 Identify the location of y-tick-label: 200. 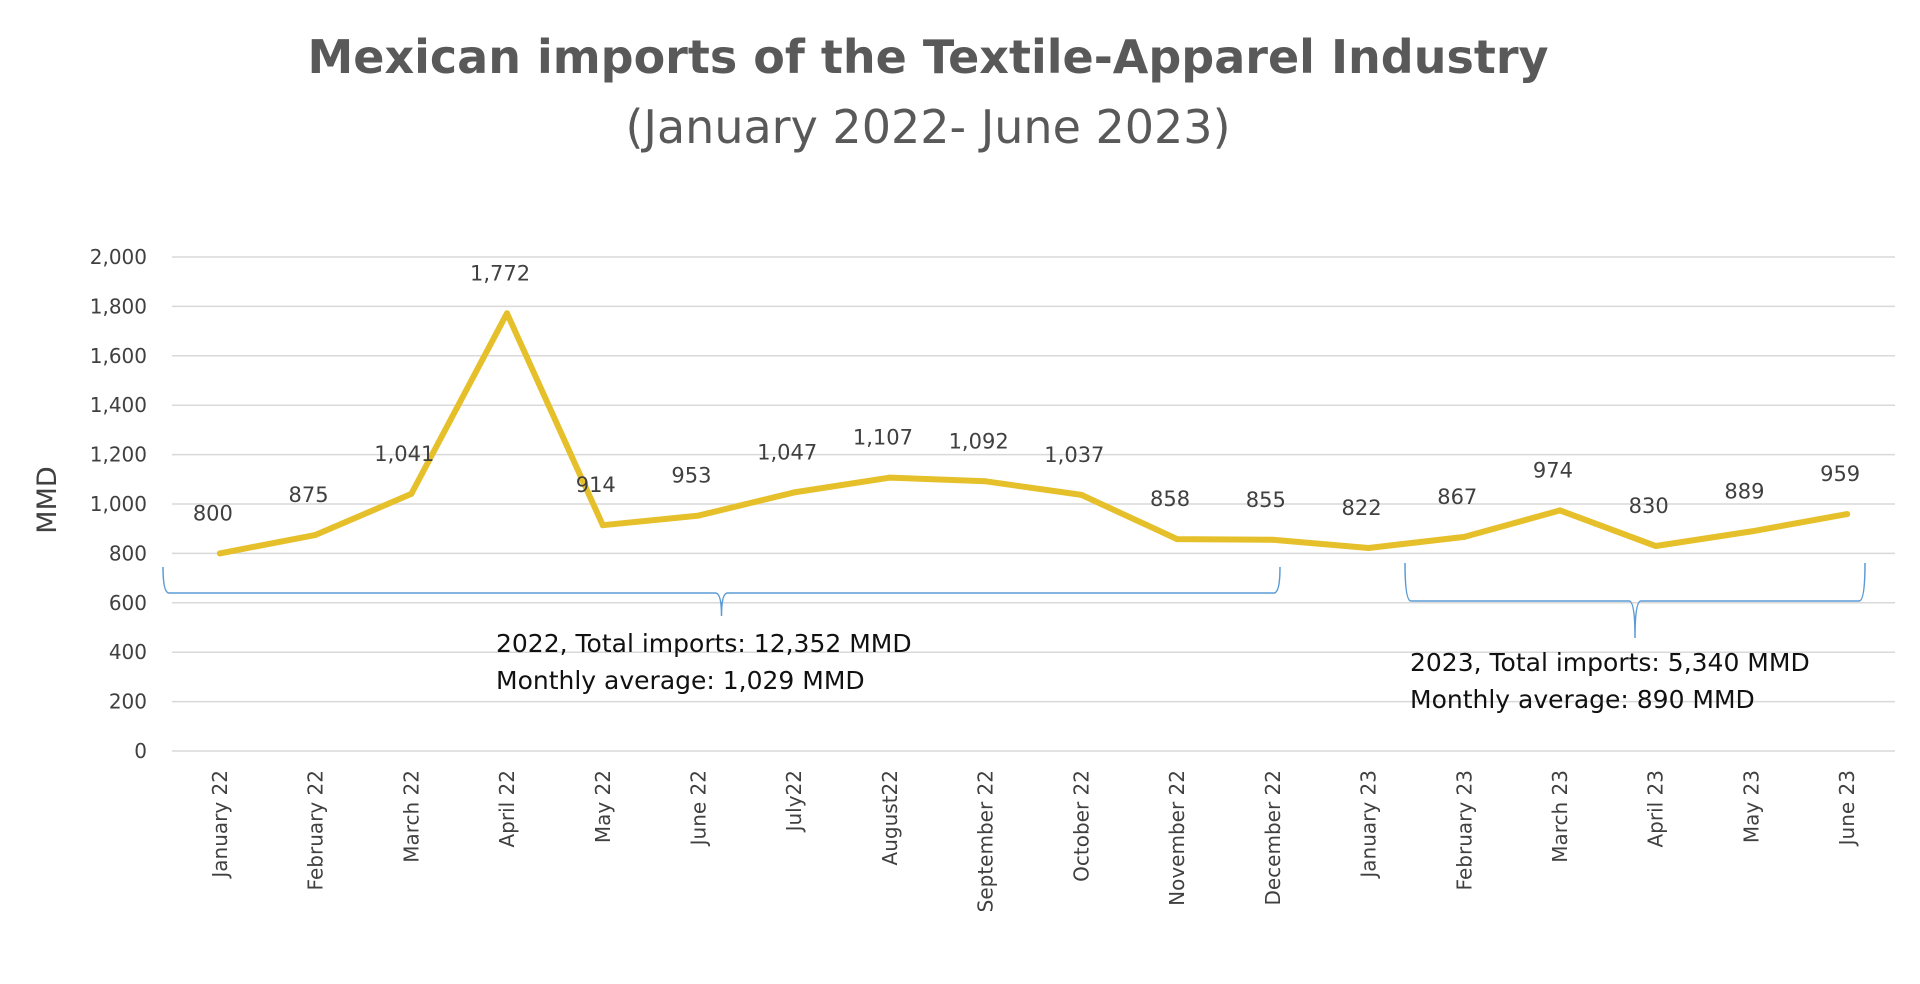
(128, 702).